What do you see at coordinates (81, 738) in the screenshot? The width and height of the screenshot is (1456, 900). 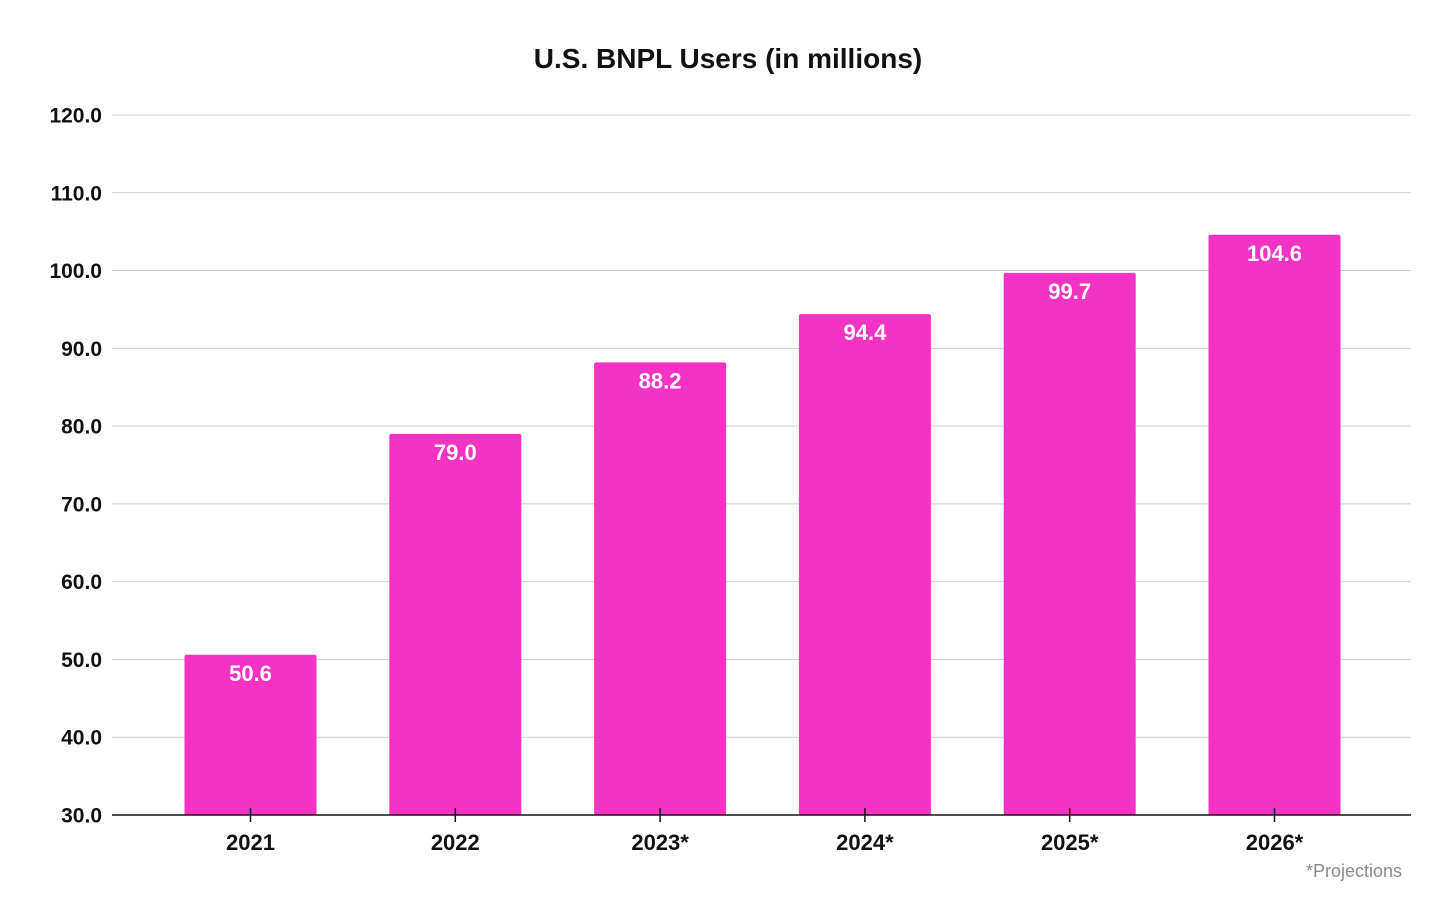 I see `y-tick-label: 40.0` at bounding box center [81, 738].